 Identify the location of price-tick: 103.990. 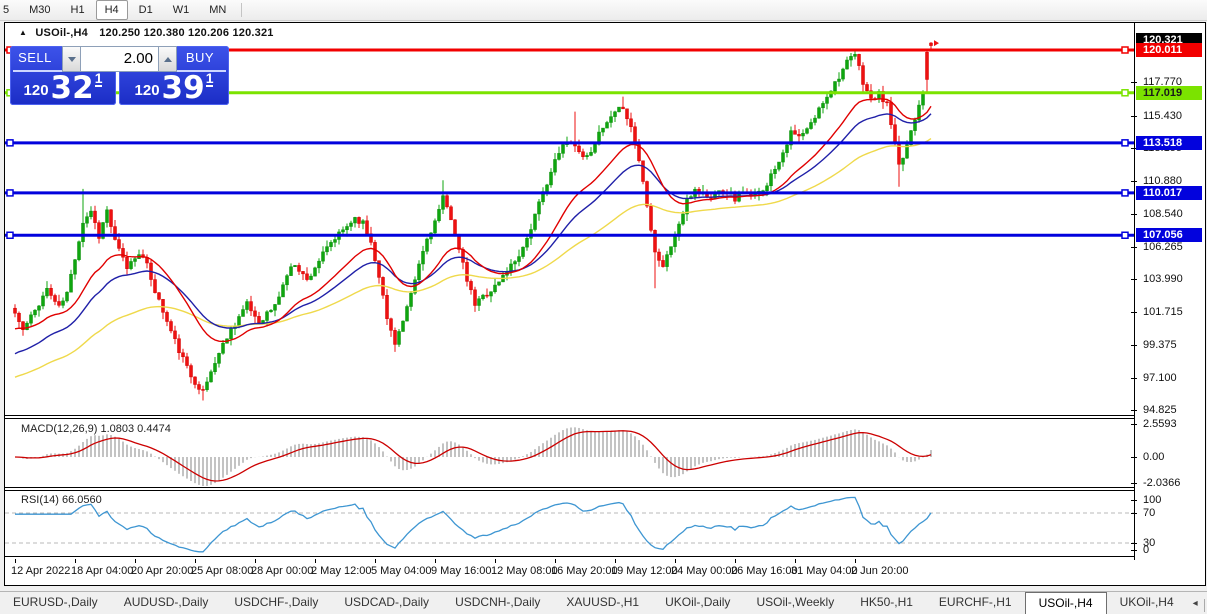
(1168, 279).